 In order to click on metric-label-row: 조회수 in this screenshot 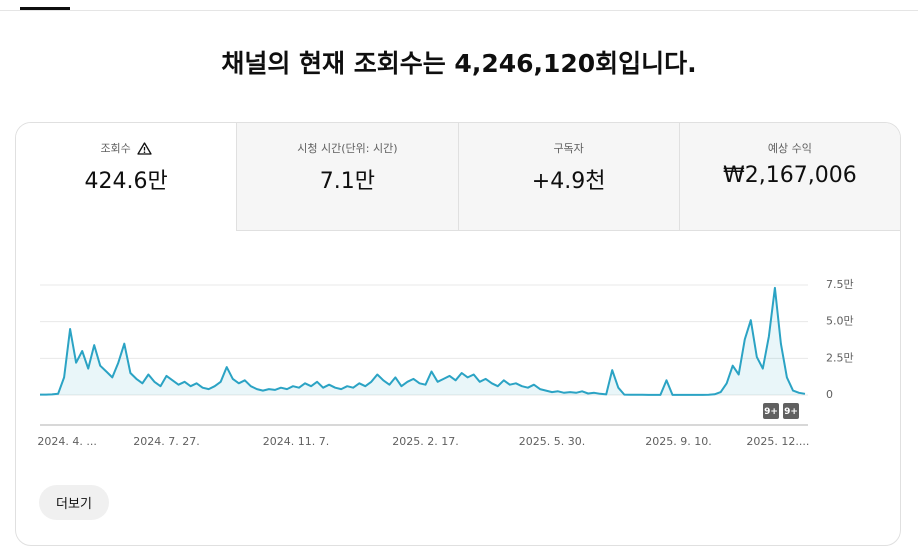, I will do `click(126, 148)`.